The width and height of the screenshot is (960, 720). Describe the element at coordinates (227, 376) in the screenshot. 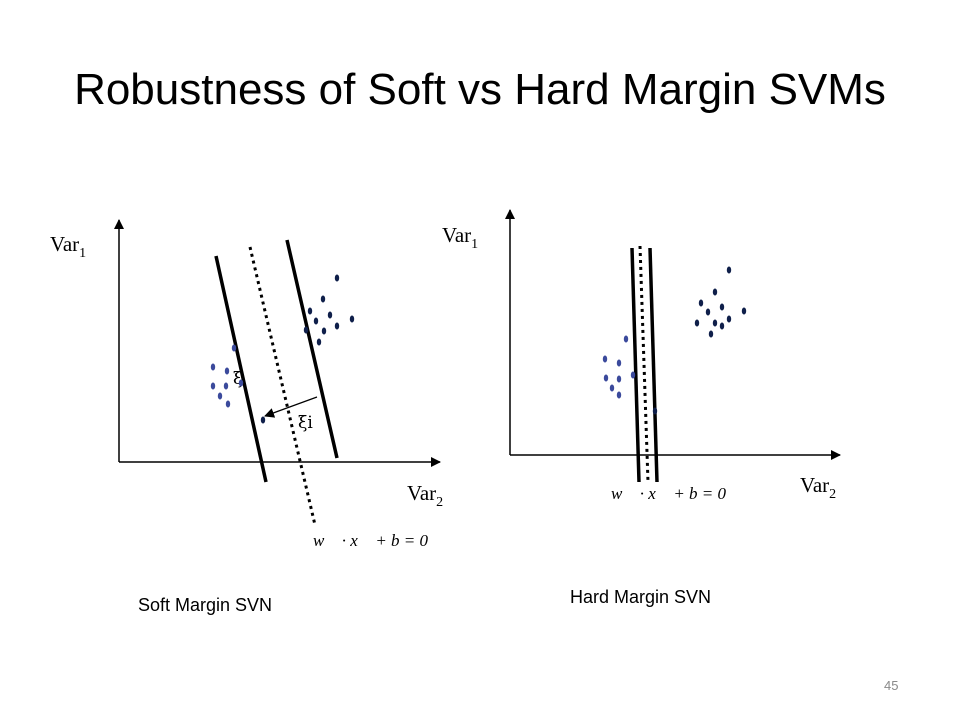

I see `soft-class-a-dots` at that location.